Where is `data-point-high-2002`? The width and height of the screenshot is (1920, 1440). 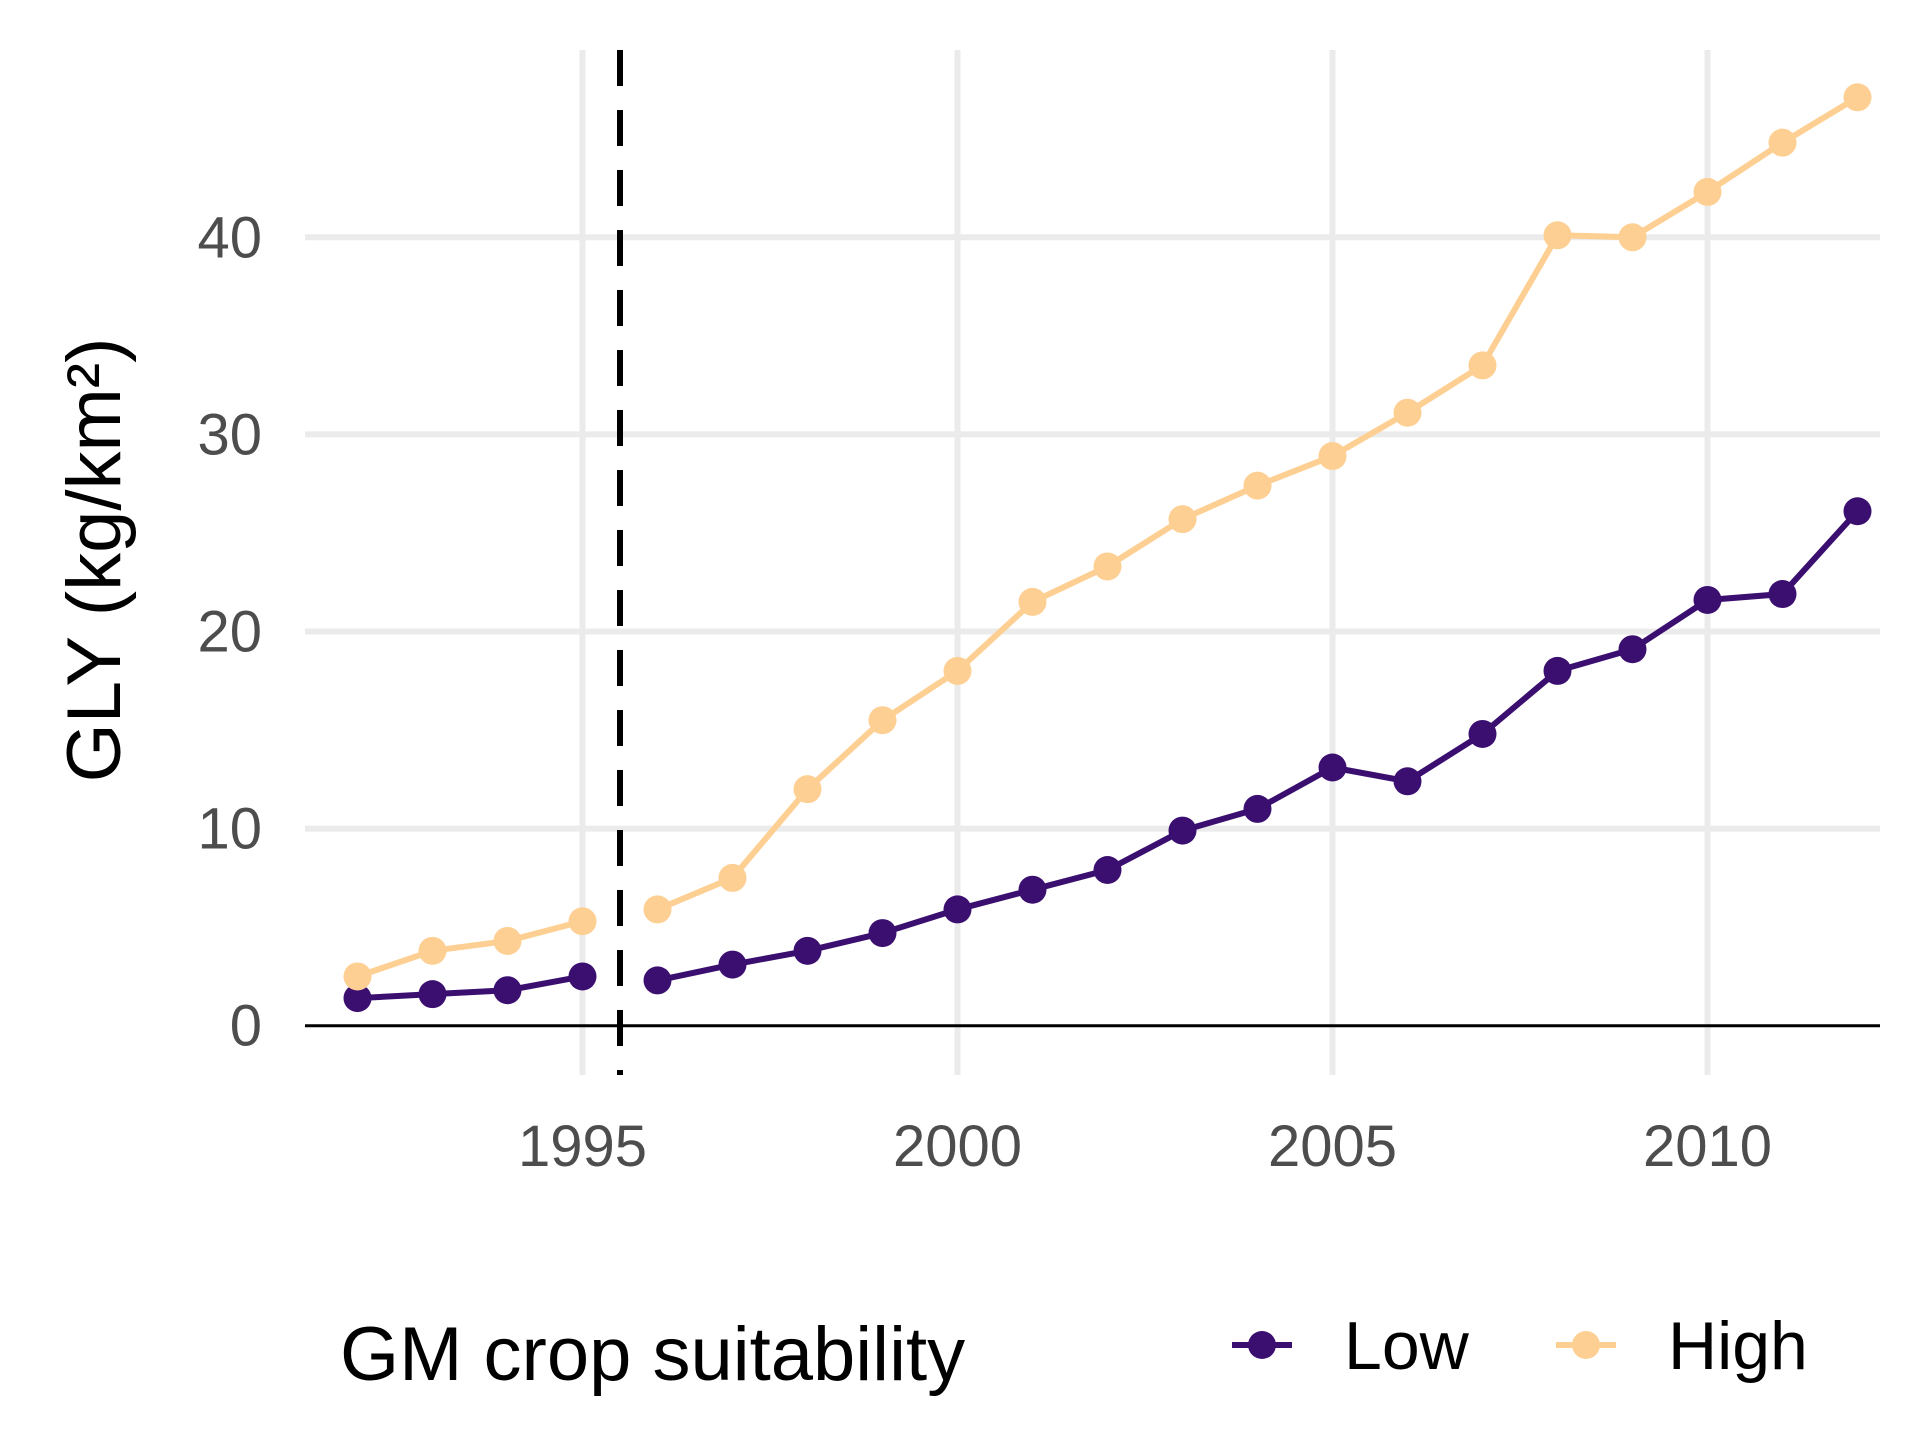 data-point-high-2002 is located at coordinates (1107, 566).